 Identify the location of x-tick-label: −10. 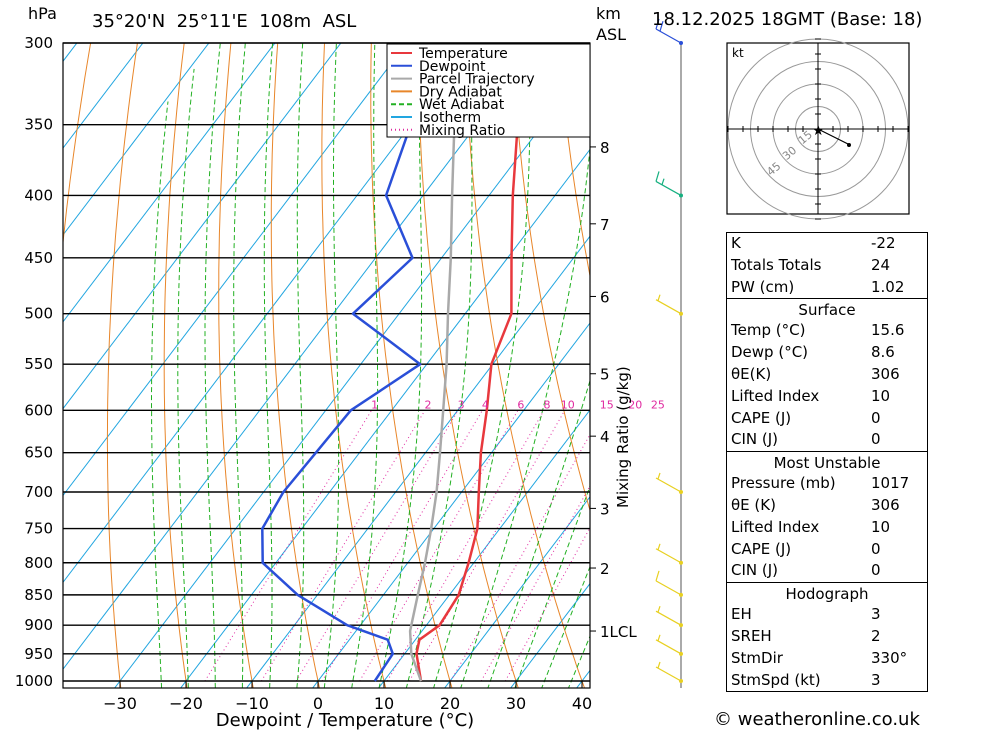
(252, 703).